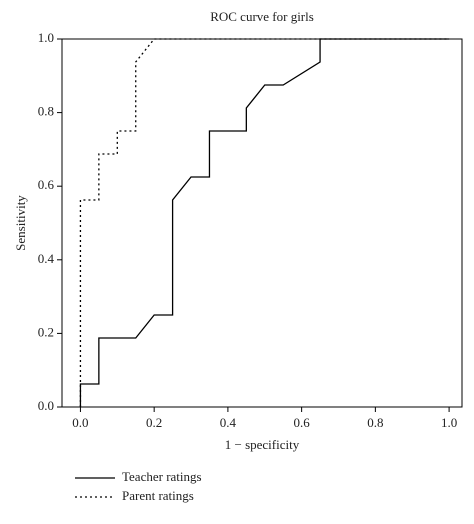 The height and width of the screenshot is (524, 474). Describe the element at coordinates (375, 422) in the screenshot. I see `x-tick-label: 0.8` at that location.